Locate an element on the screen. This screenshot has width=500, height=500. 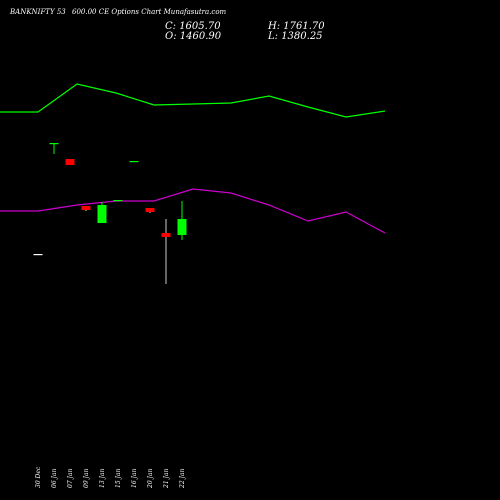
open-value: O: 1460.90 is located at coordinates (193, 36).